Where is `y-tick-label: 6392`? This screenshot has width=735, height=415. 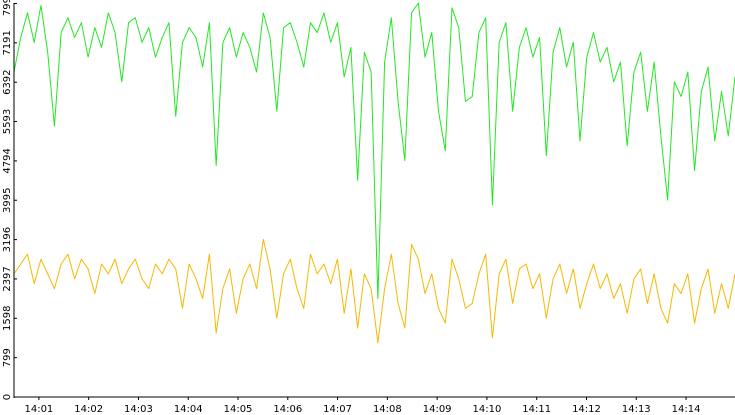 y-tick-label: 6392 is located at coordinates (7, 81).